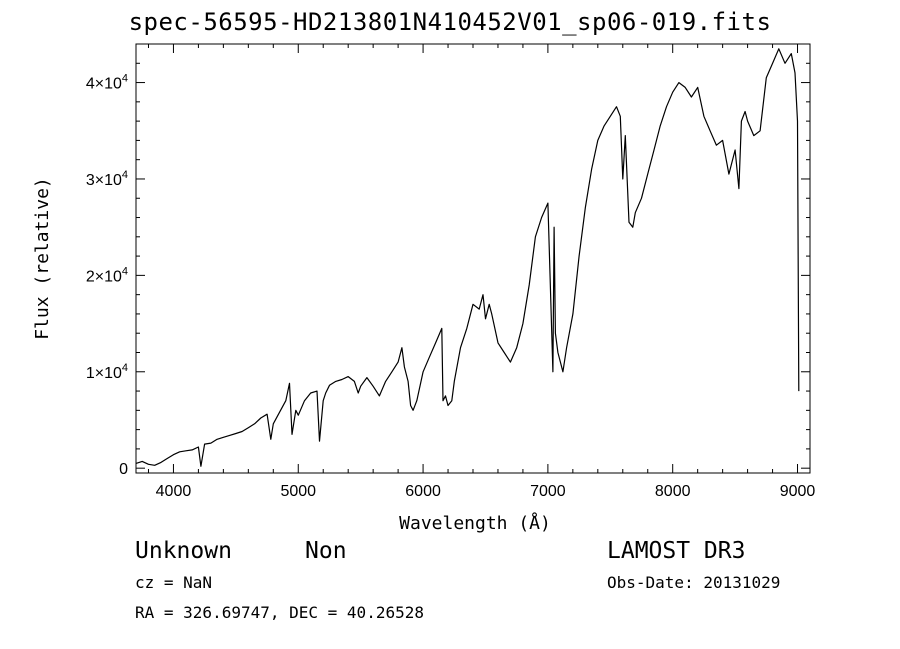 This screenshot has height=649, width=900. I want to click on obs-date-label: Obs-Date: 20131029, so click(694, 582).